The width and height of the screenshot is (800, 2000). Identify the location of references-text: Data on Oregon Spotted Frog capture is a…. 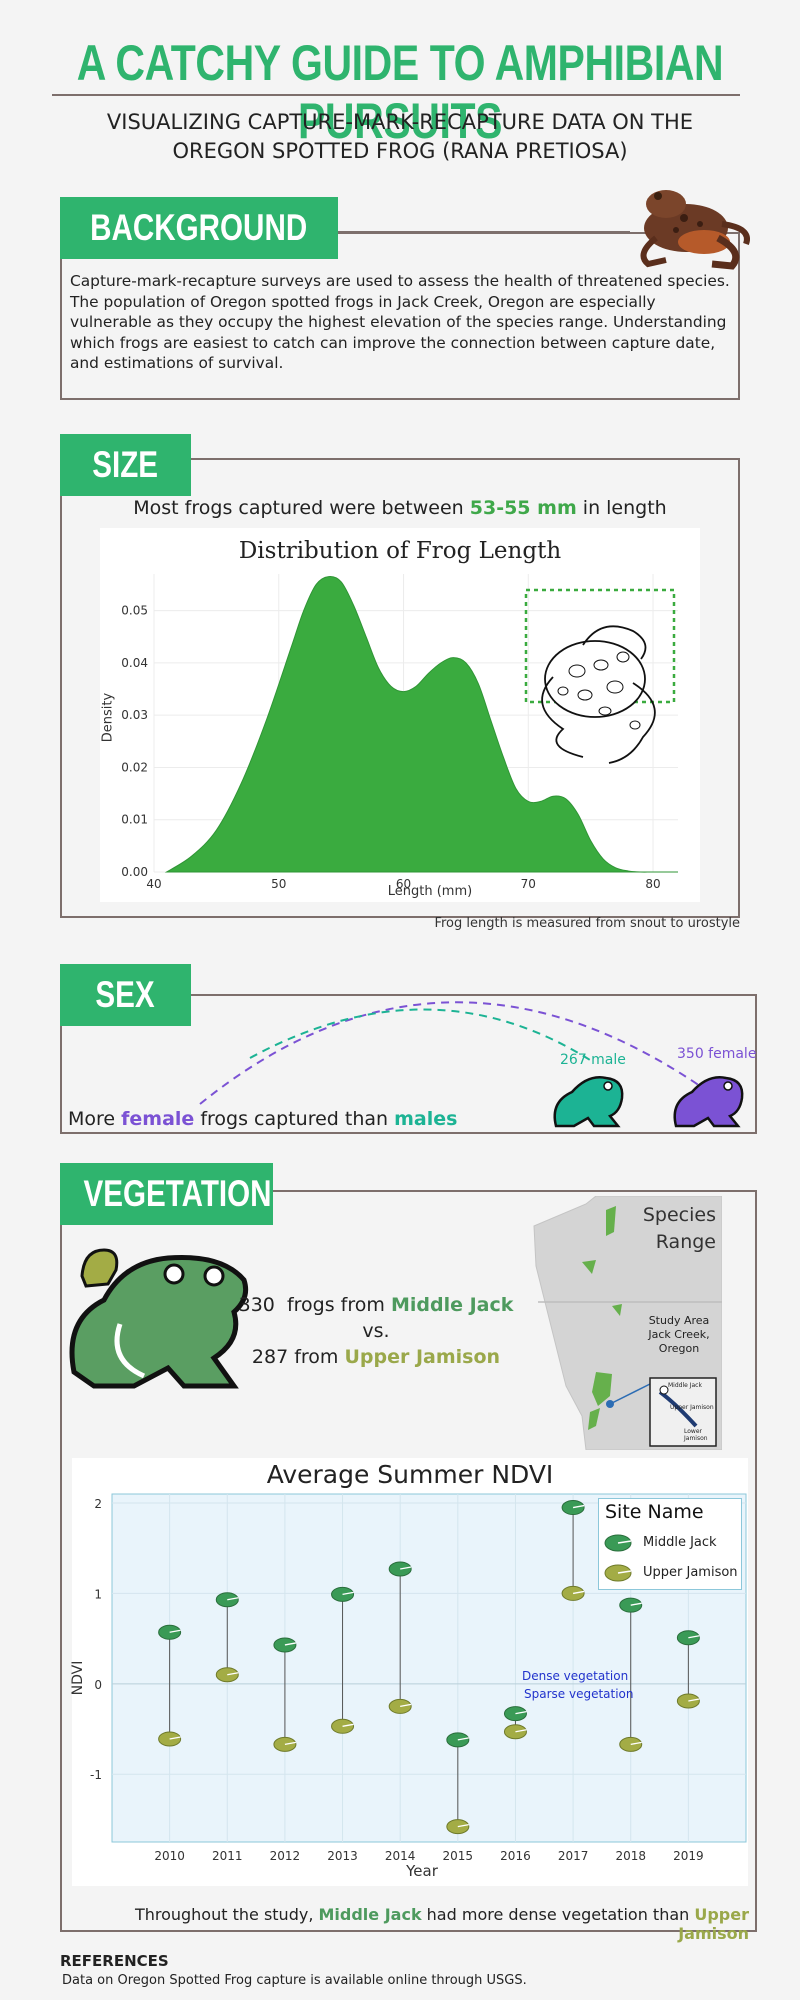
(294, 1980).